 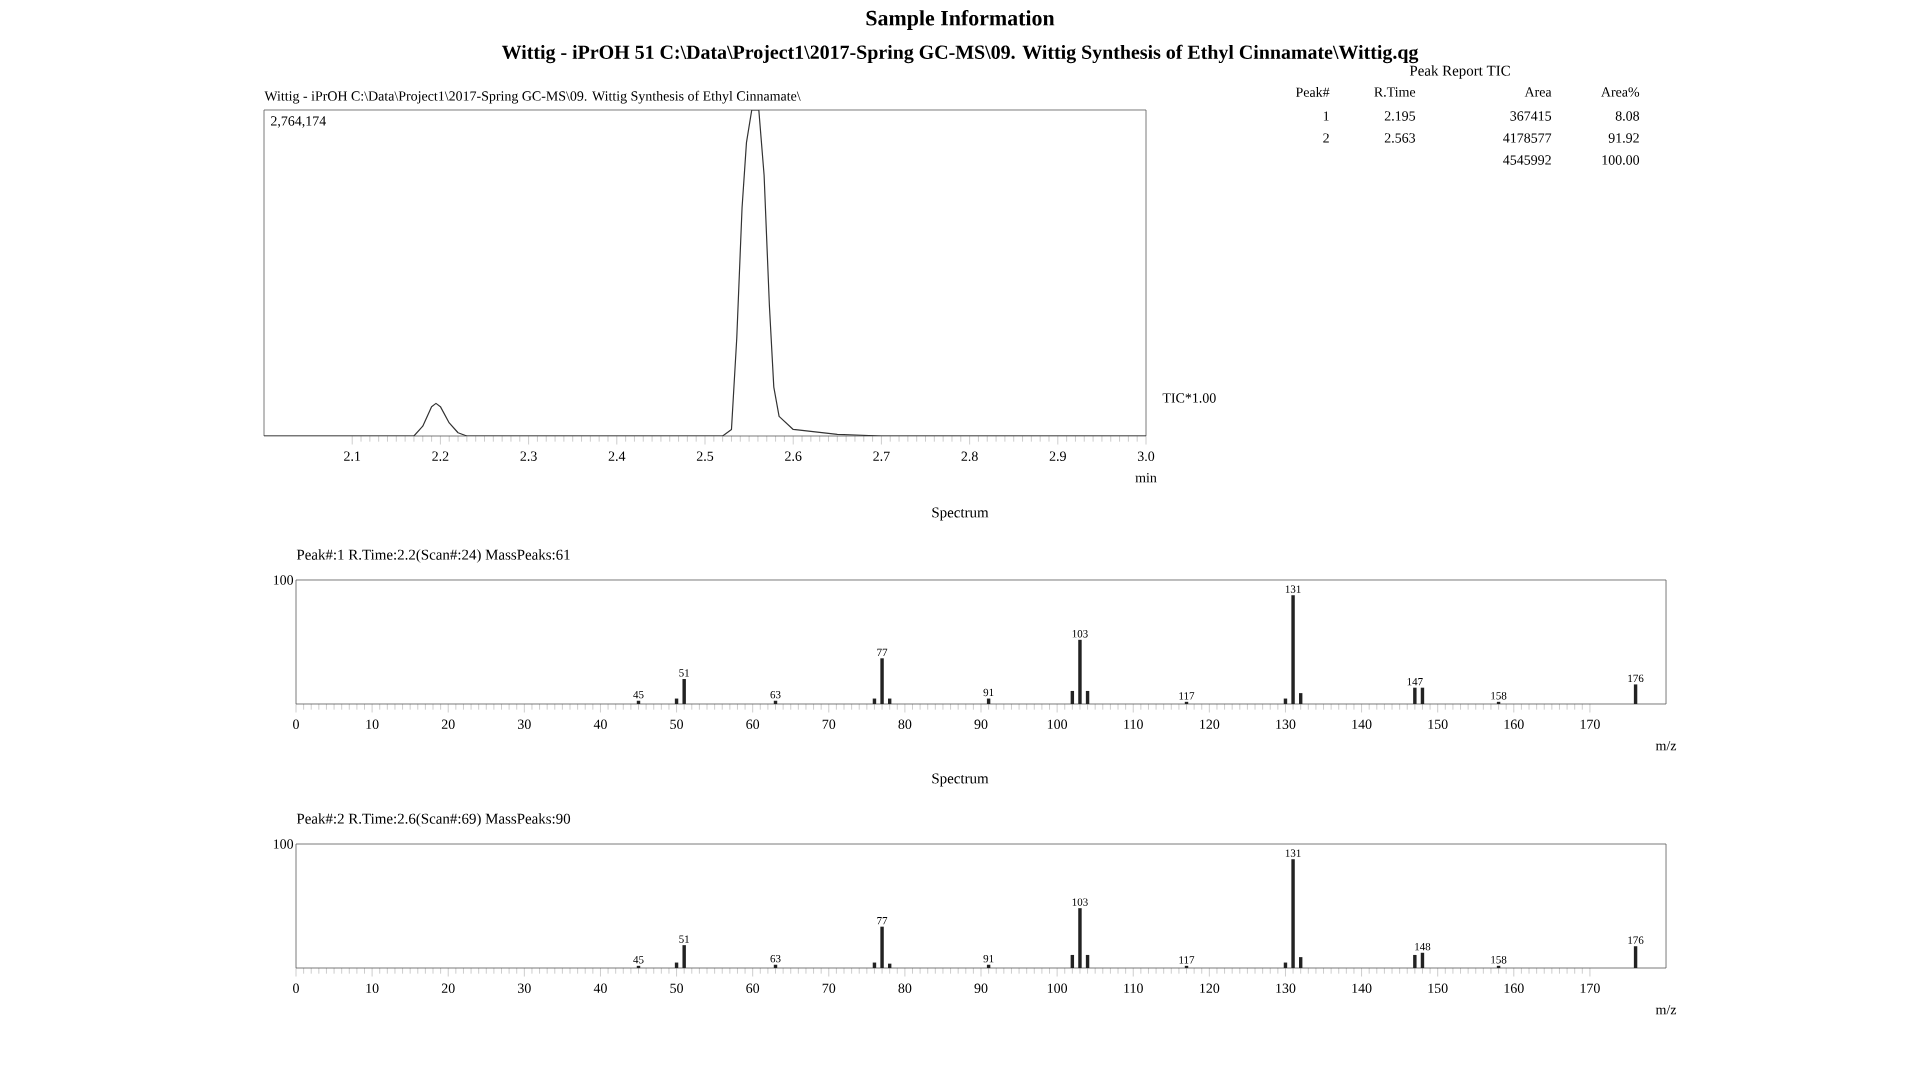 What do you see at coordinates (960, 20) in the screenshot?
I see `chart-title: Sample Information` at bounding box center [960, 20].